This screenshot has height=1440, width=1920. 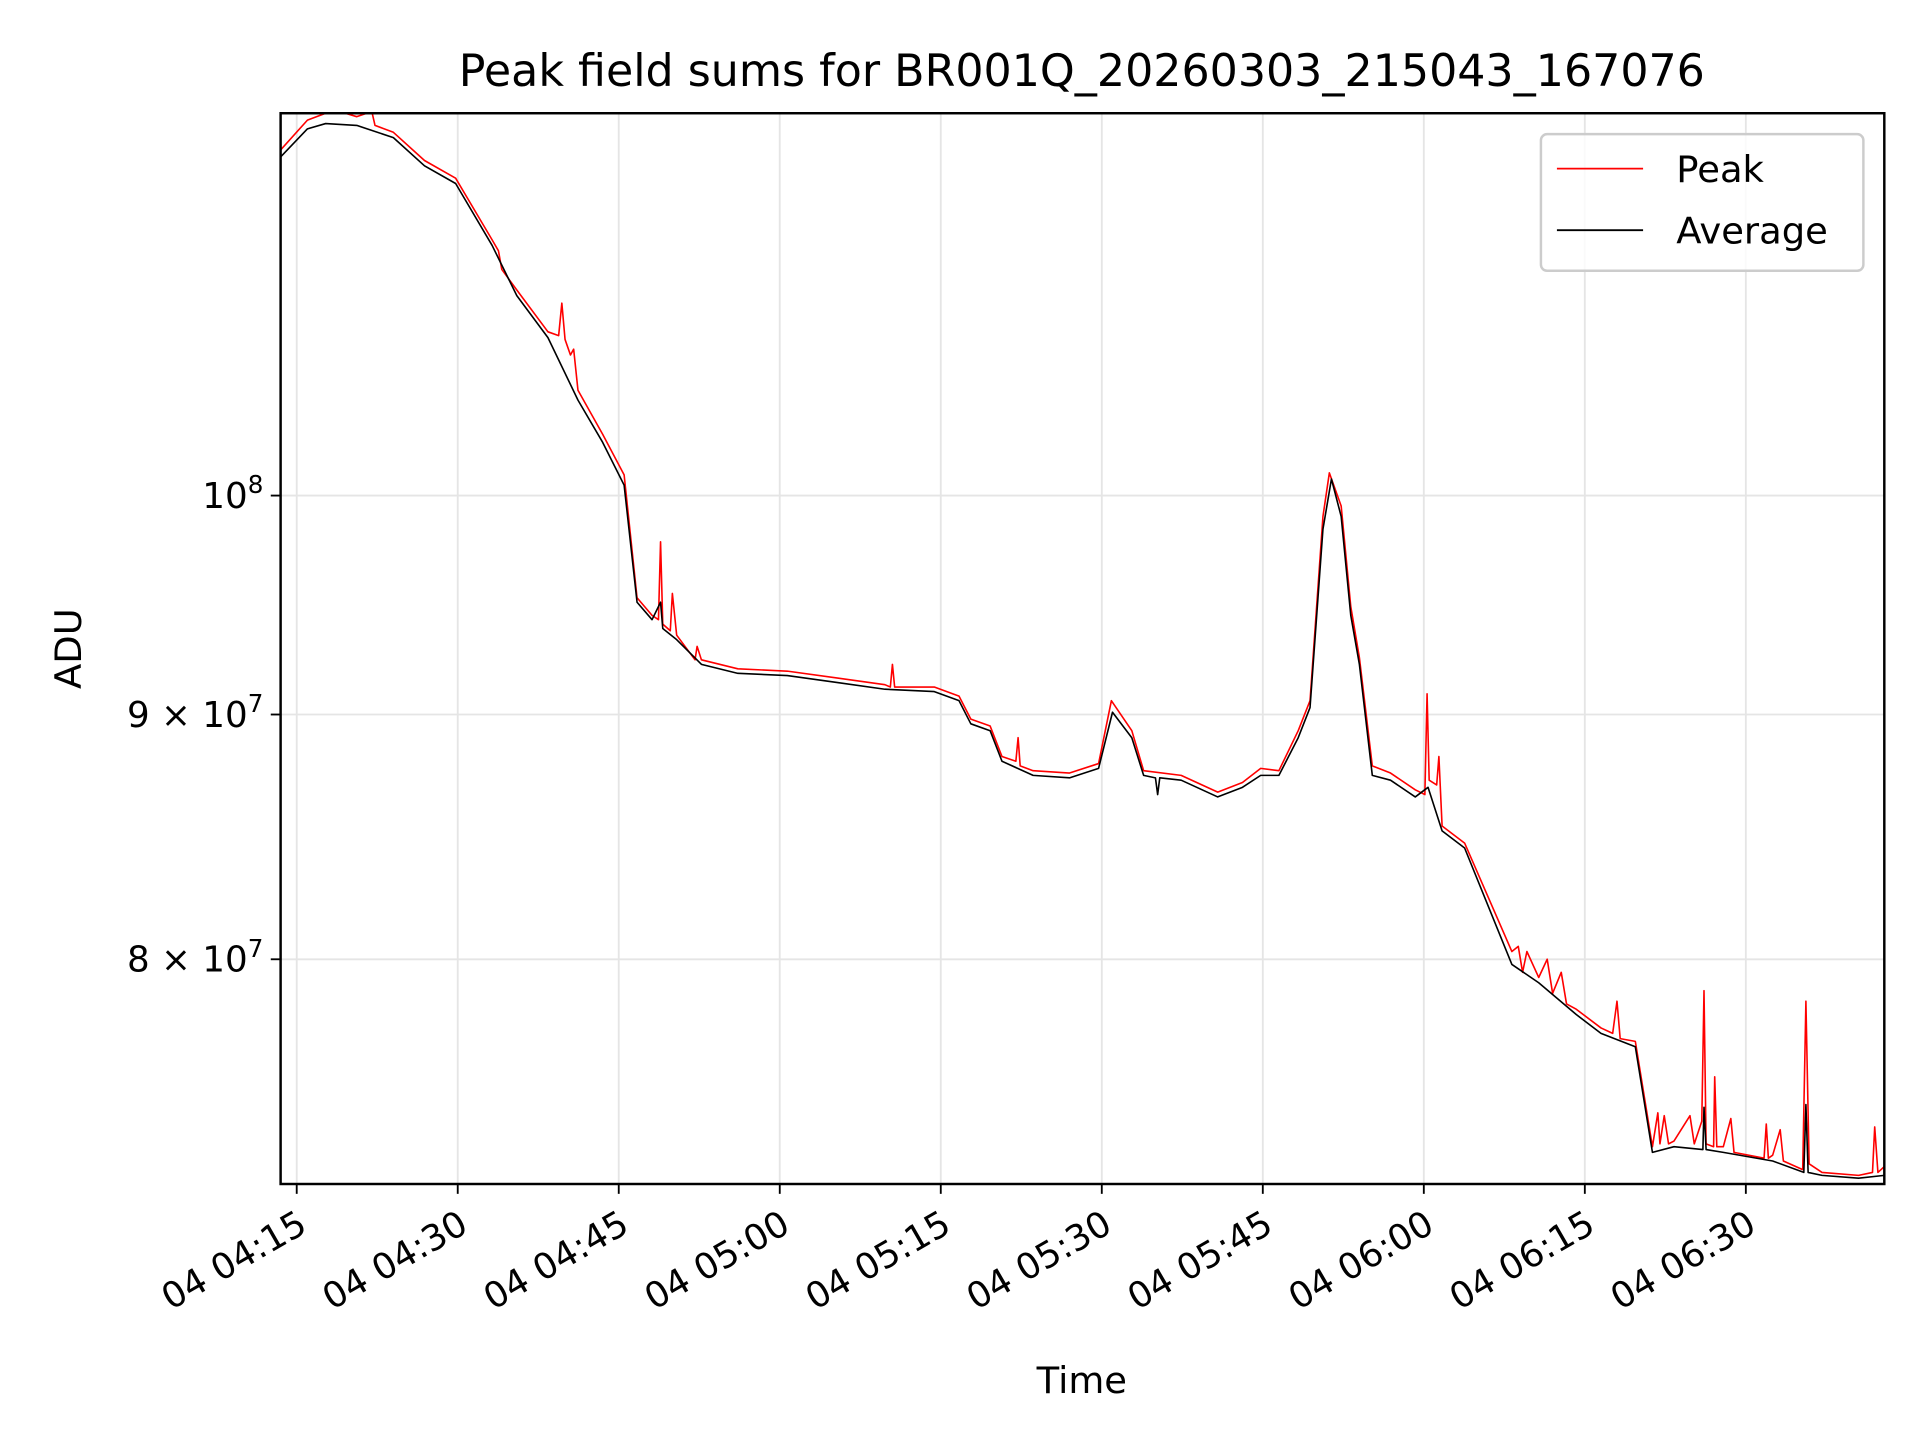 What do you see at coordinates (256, 484) in the screenshot?
I see `y-tick-exponent: 8` at bounding box center [256, 484].